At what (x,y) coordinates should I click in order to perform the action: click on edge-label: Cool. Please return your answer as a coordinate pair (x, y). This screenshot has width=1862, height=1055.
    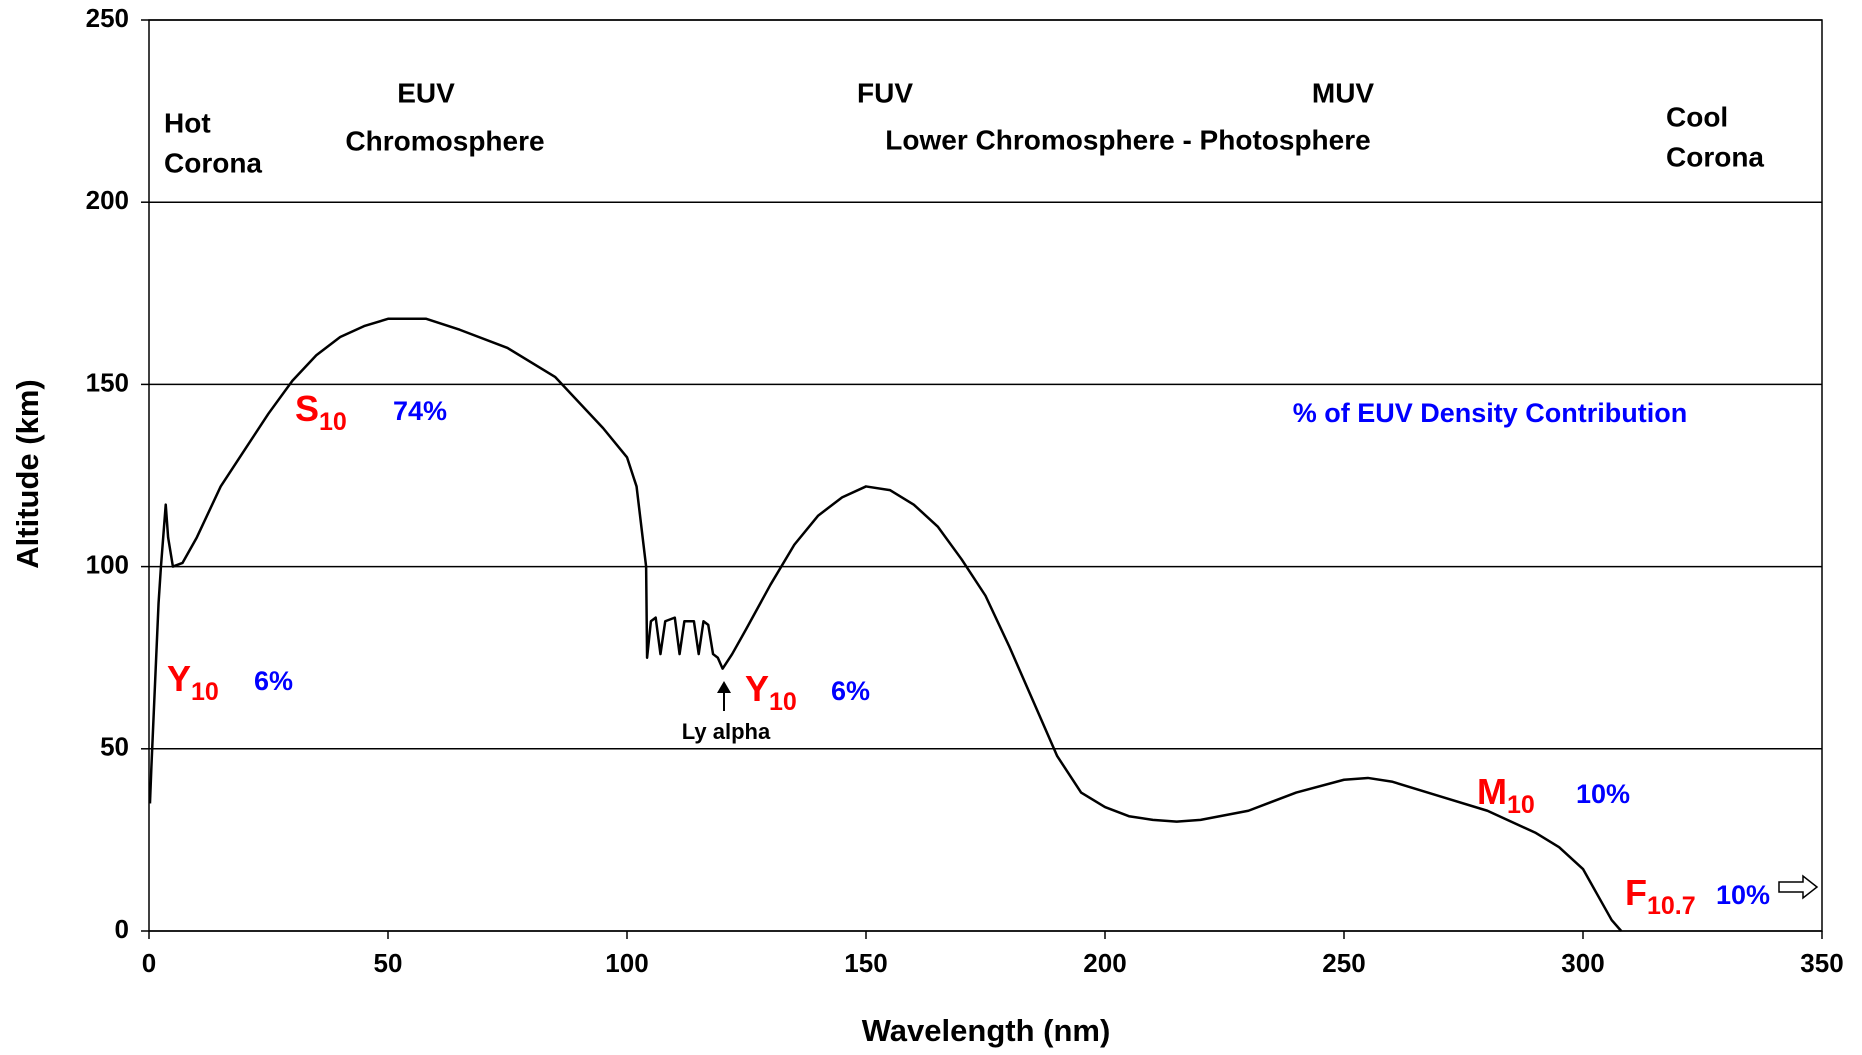
    Looking at the image, I should click on (1697, 116).